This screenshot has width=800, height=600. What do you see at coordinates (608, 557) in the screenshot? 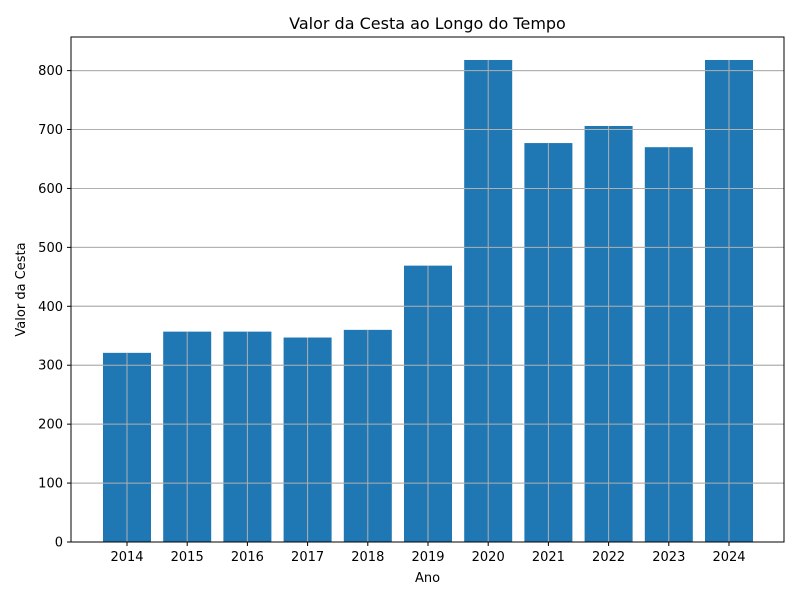
I see `x-tick-label-2022: 2022` at bounding box center [608, 557].